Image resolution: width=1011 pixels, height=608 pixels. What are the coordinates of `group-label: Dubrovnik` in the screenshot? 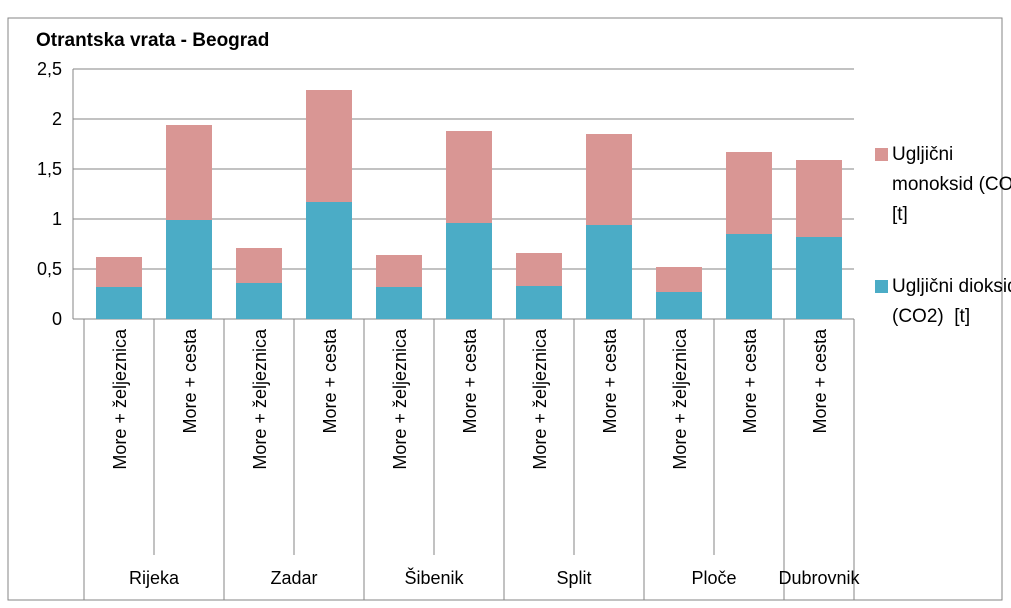 It's located at (819, 578).